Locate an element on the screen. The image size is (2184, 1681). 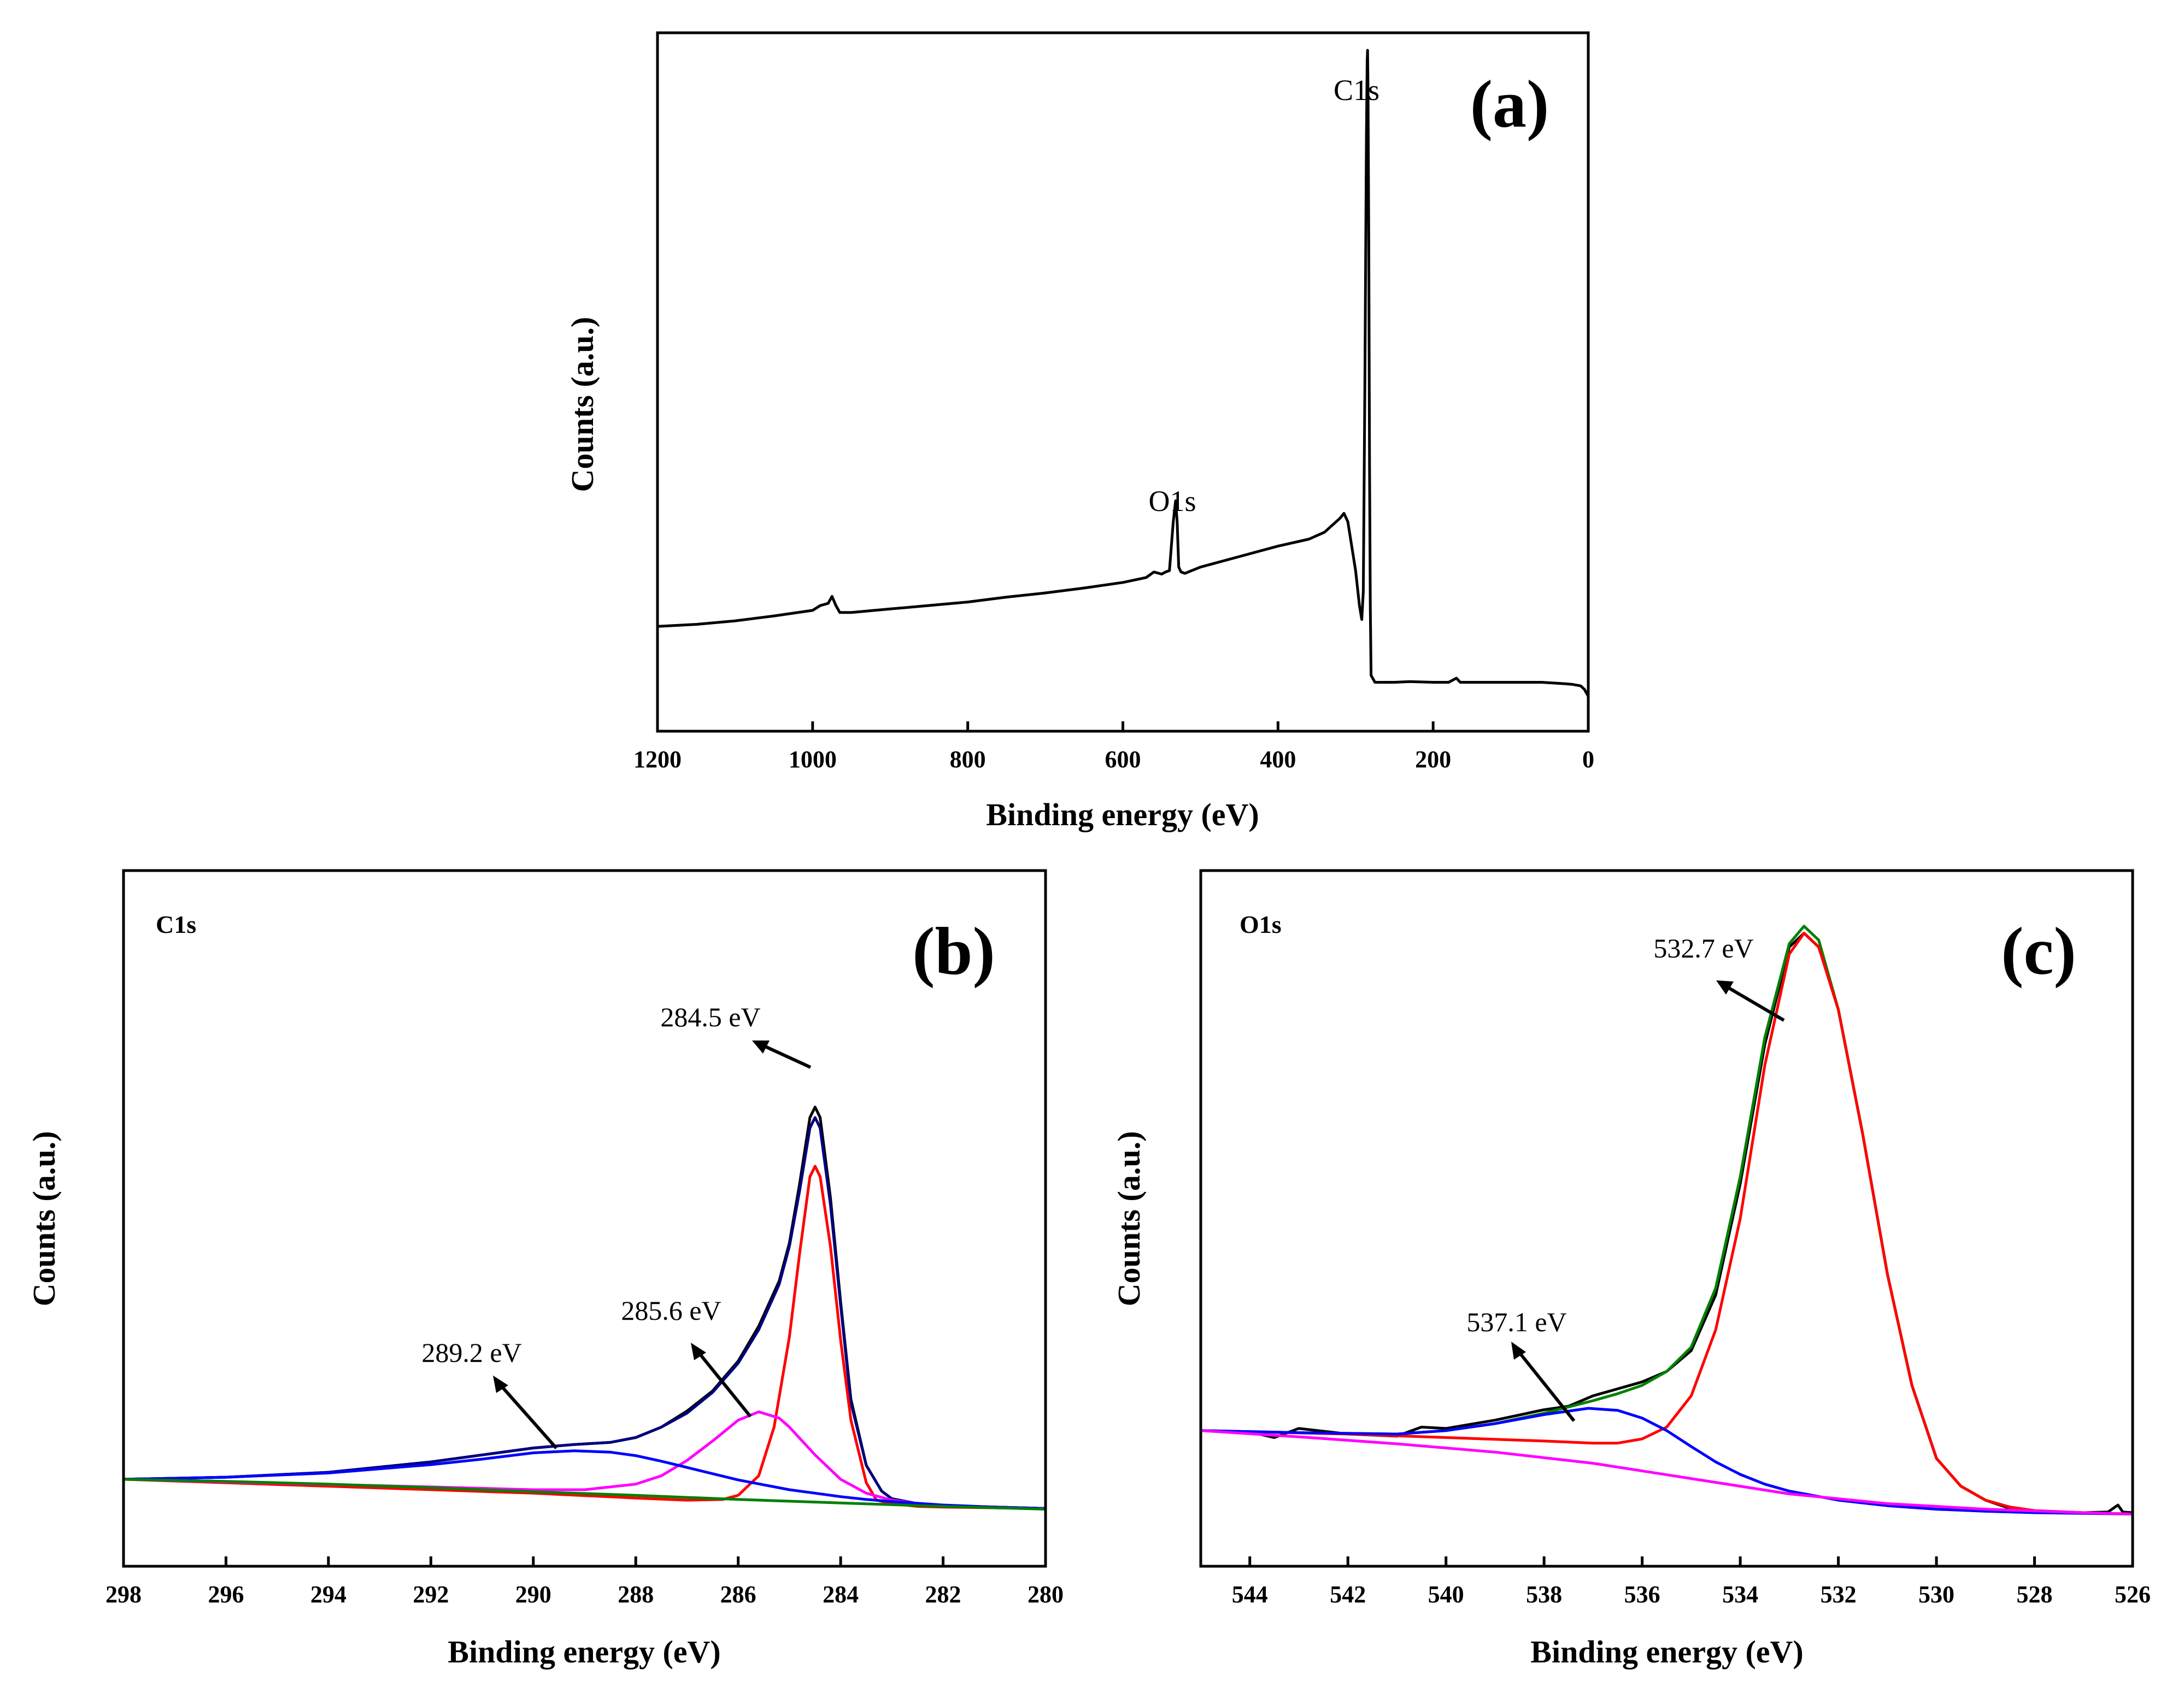
c1s-x-tick-label: 290 is located at coordinates (533, 1594).